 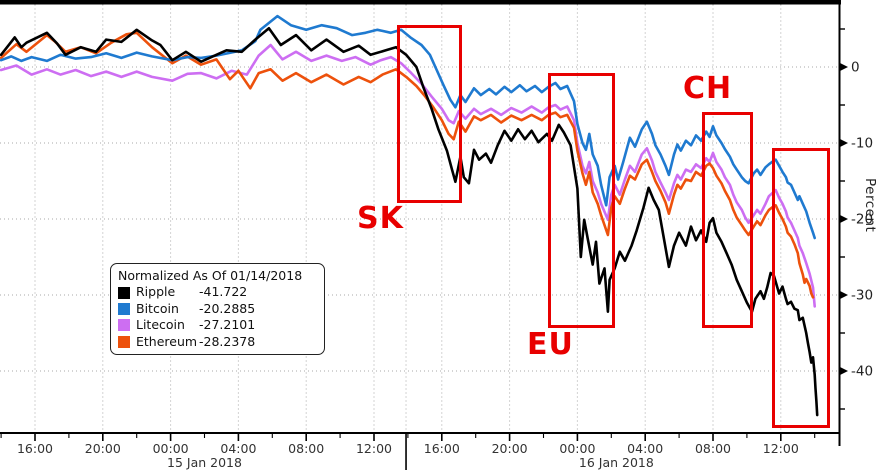 I want to click on legend-value: -20.2885, so click(x=227, y=308).